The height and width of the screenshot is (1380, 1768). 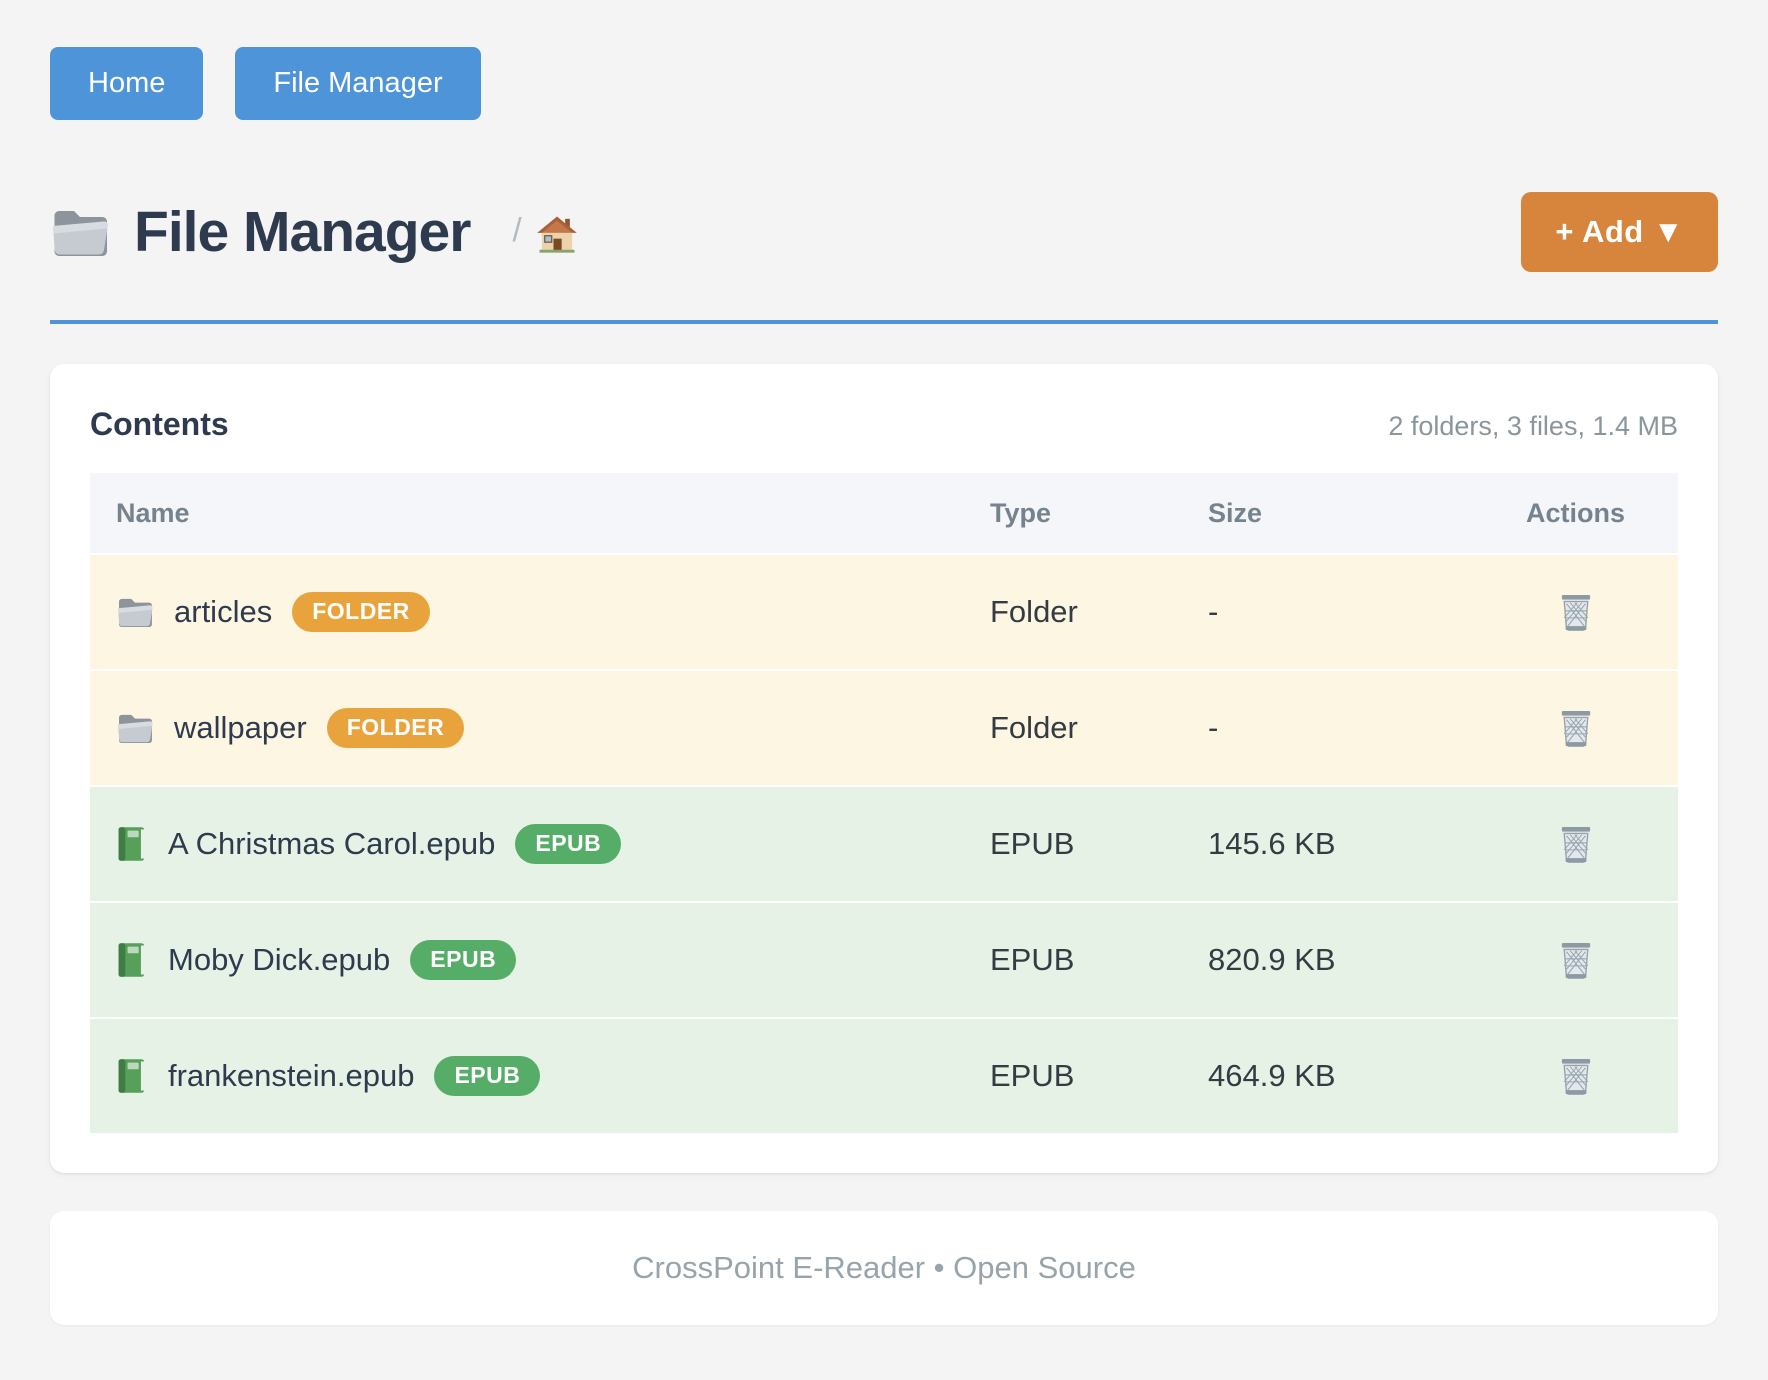 What do you see at coordinates (540, 728) in the screenshot?
I see `name-cell: wallpaper FOLDER` at bounding box center [540, 728].